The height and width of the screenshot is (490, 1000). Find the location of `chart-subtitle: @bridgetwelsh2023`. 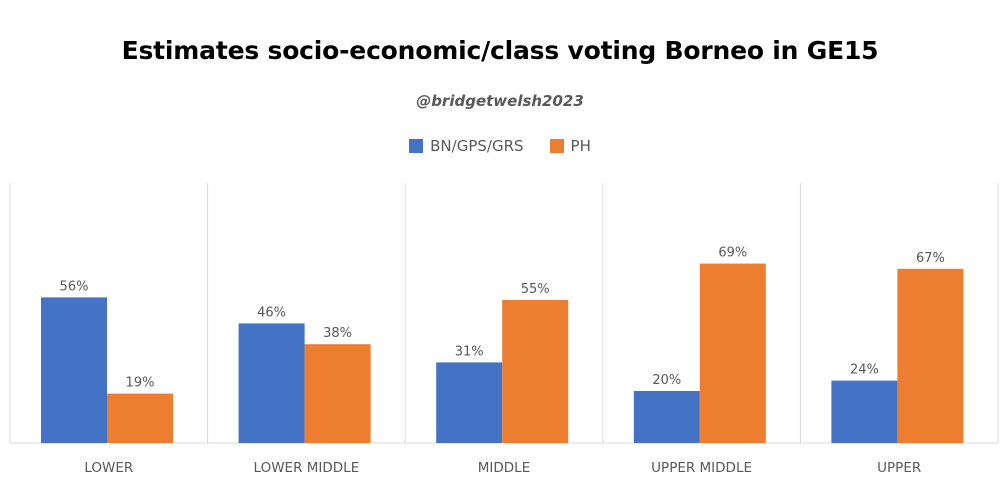

chart-subtitle: @bridgetwelsh2023 is located at coordinates (500, 101).